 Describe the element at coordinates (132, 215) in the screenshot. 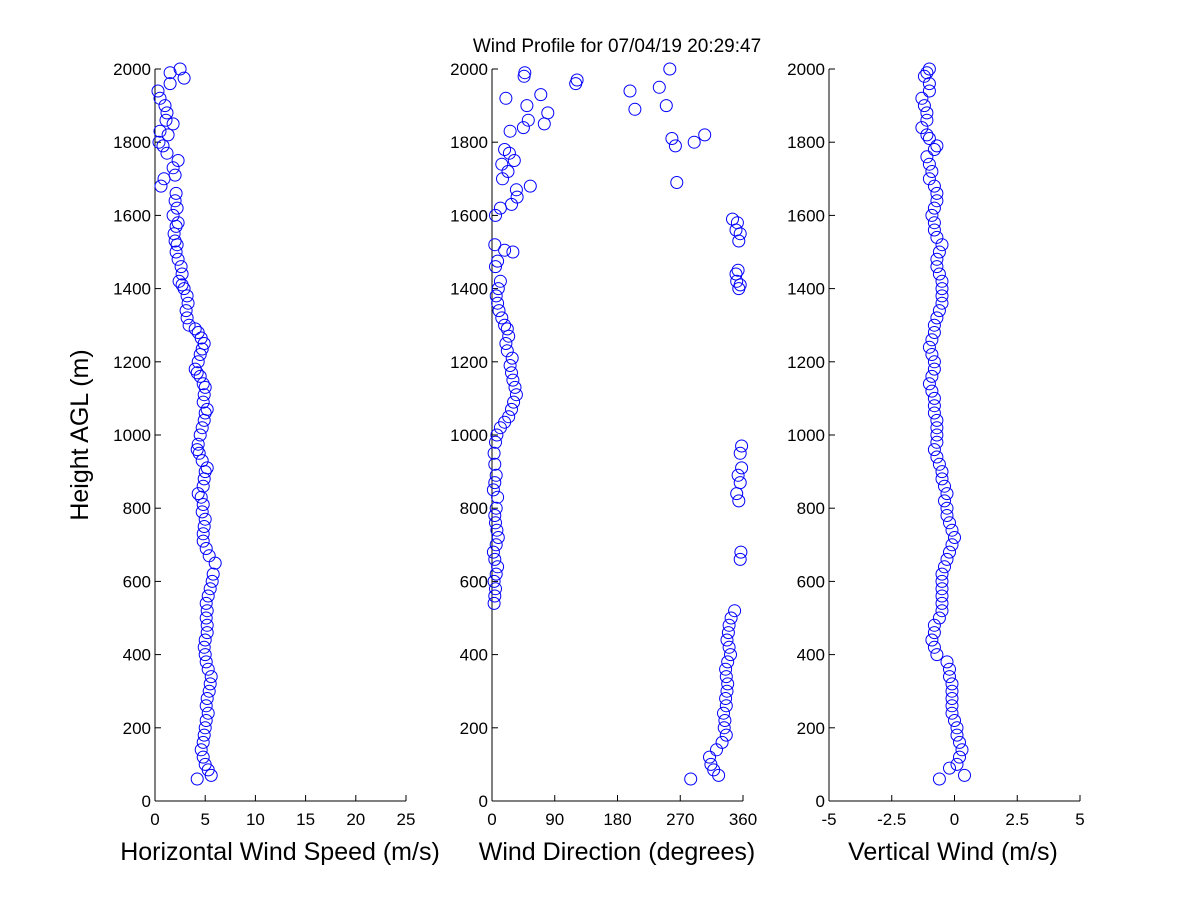

I see `y-tick-label: 1600` at that location.